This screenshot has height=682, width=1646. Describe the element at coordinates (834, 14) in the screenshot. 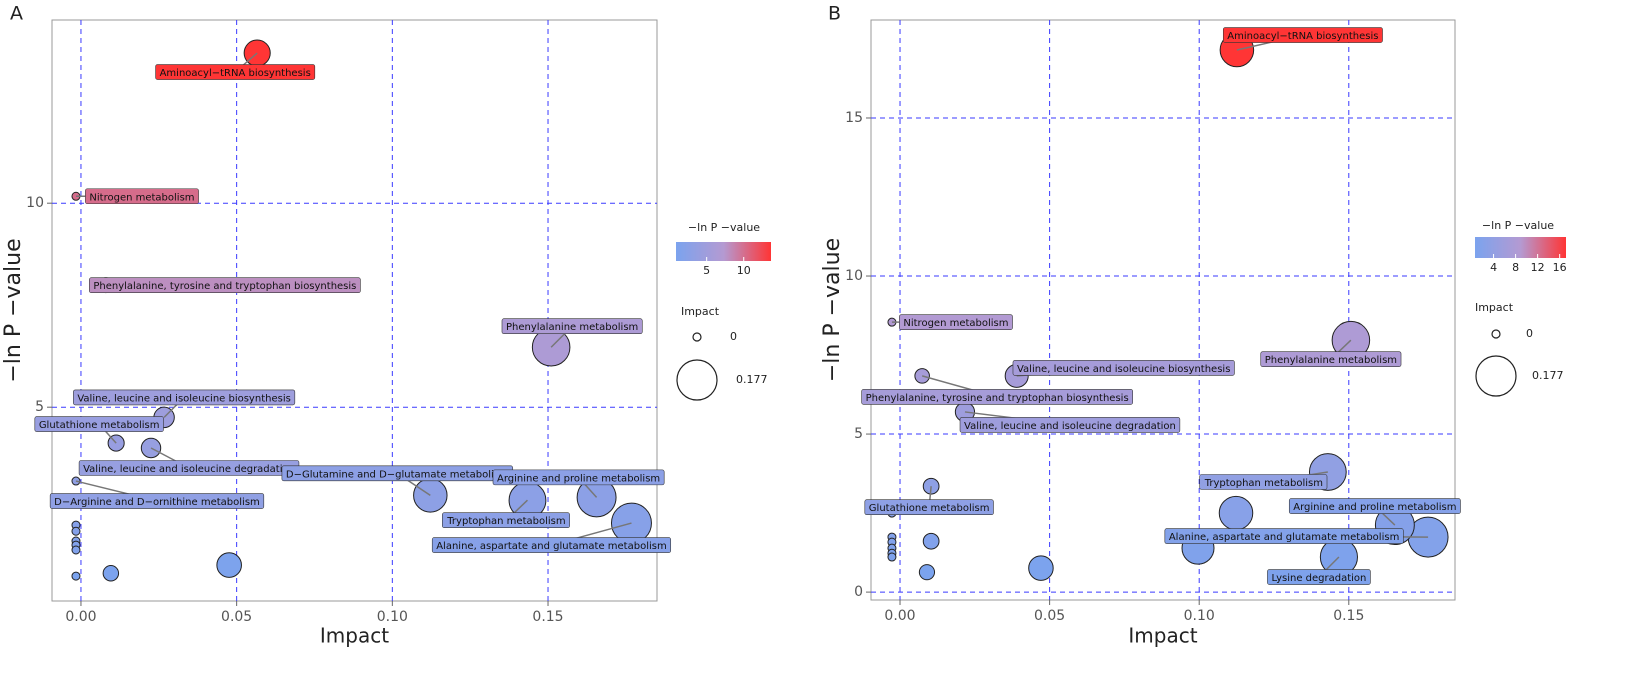

I see `panel-label: B` at that location.